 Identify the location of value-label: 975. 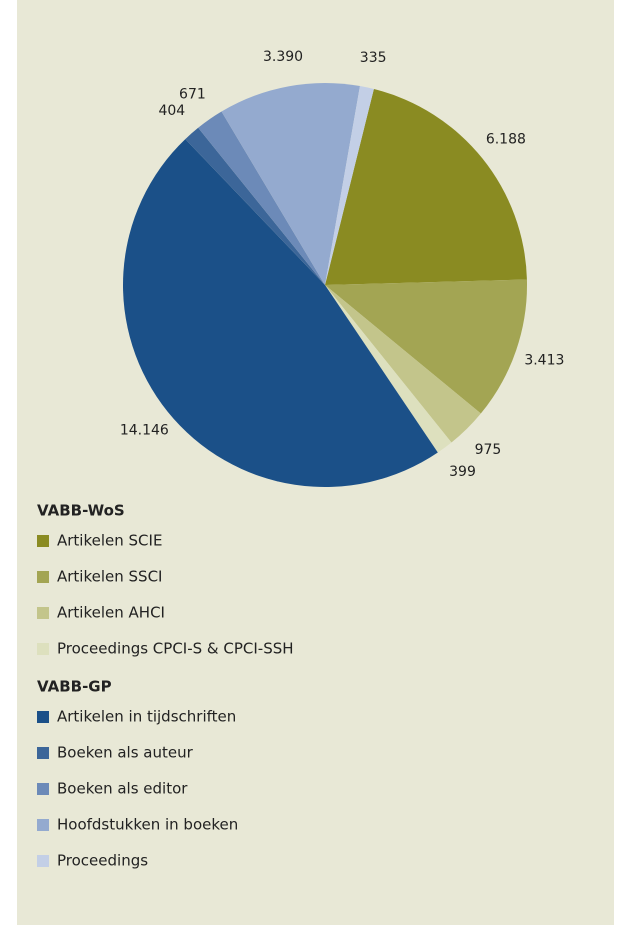
(488, 450).